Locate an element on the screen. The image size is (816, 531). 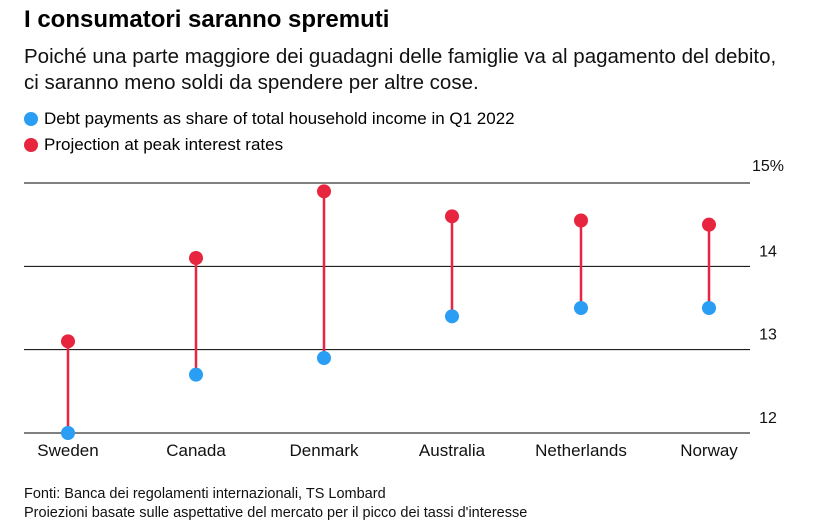
y-tick-label: 14 is located at coordinates (768, 251).